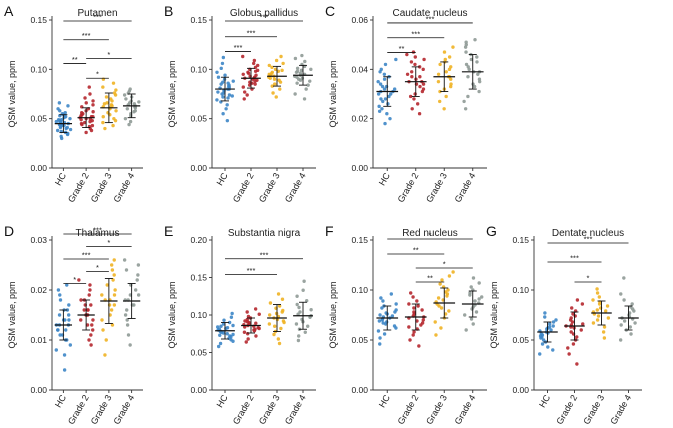  I want to click on panel-label: D, so click(9, 231).